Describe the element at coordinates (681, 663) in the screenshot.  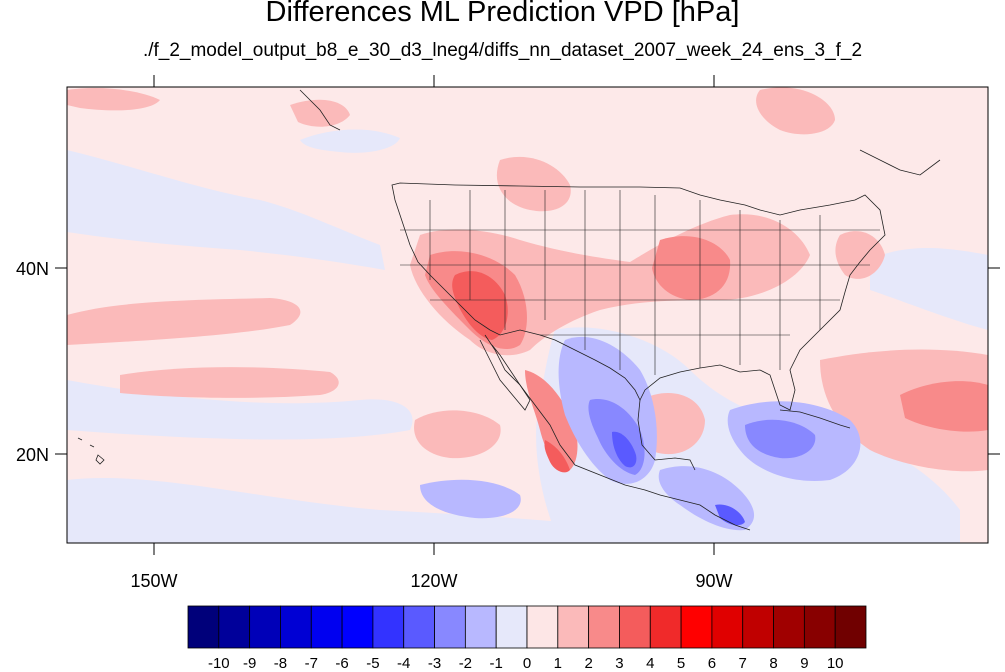
I see `colorbar-label: 5` at that location.